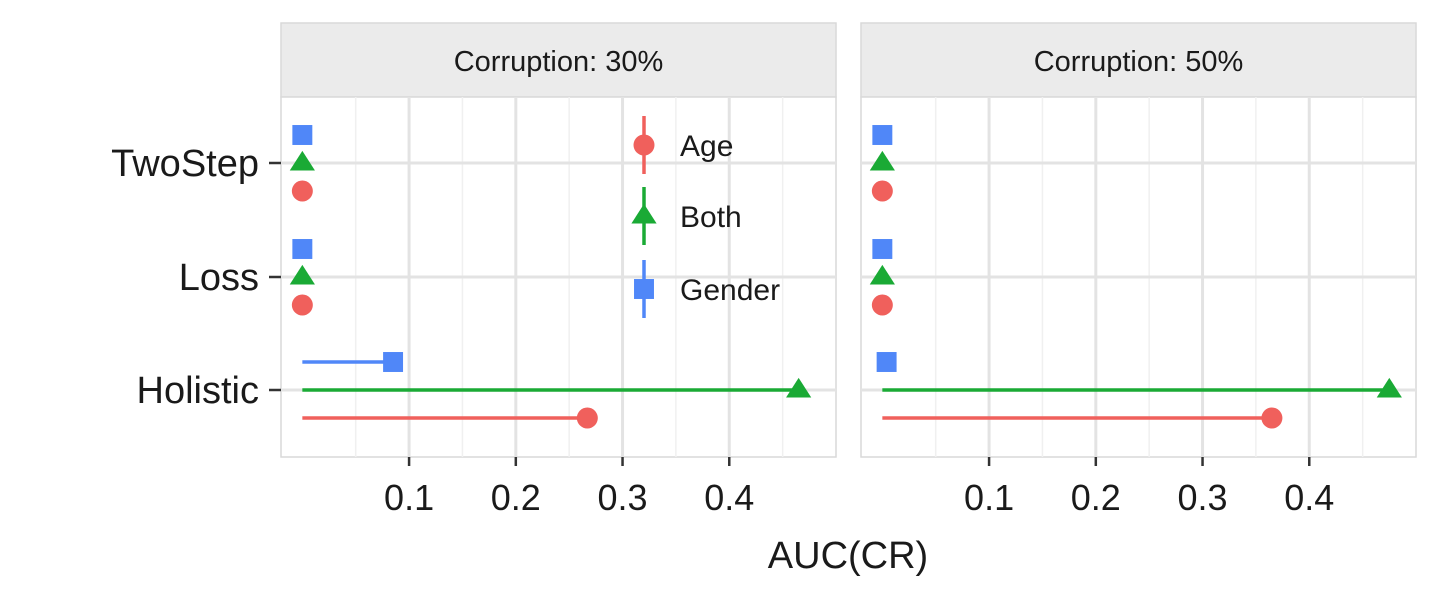 This screenshot has height=600, width=1440. Describe the element at coordinates (711, 217) in the screenshot. I see `legend-label: Both` at that location.